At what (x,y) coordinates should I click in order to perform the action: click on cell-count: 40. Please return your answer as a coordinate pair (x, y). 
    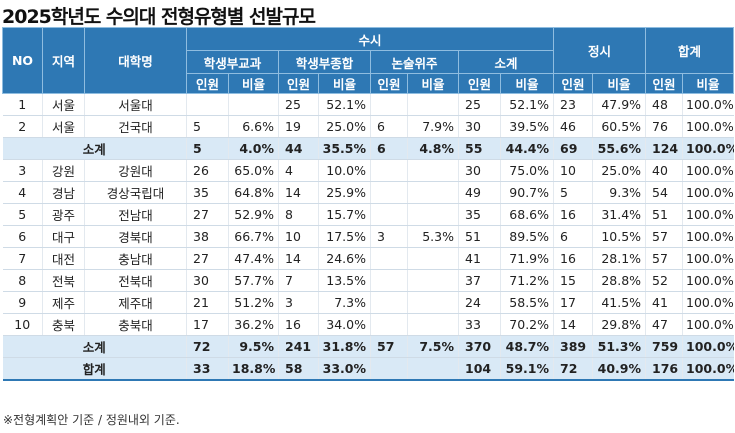
    Looking at the image, I should click on (664, 170).